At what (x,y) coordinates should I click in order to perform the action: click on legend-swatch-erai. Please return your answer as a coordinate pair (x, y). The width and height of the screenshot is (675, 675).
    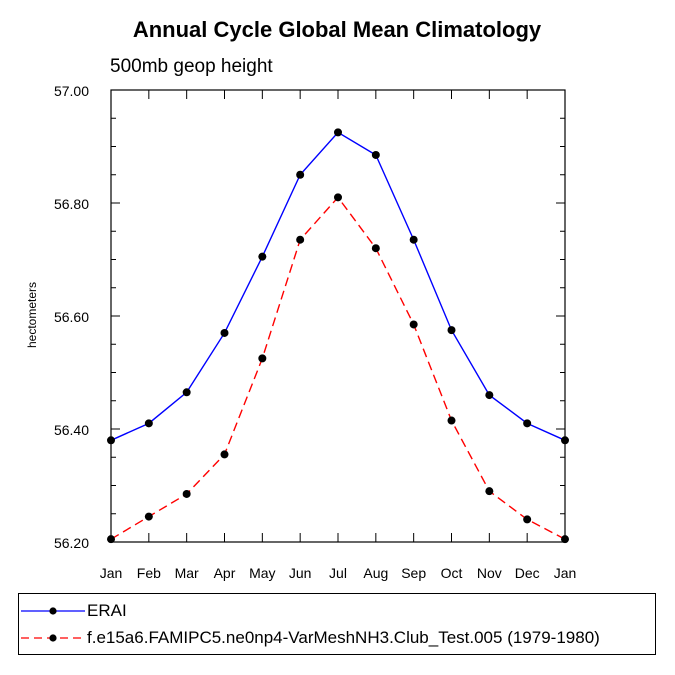
    Looking at the image, I should click on (53, 611).